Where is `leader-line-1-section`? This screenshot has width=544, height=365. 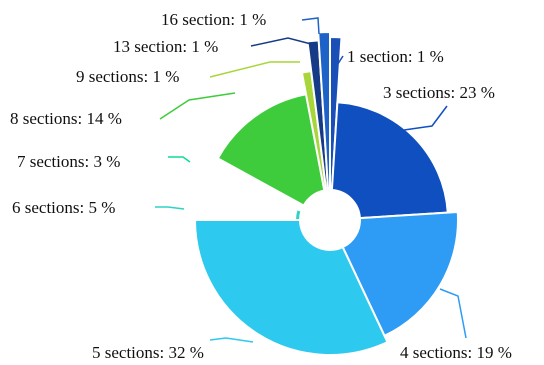 leader-line-1-section is located at coordinates (338, 78).